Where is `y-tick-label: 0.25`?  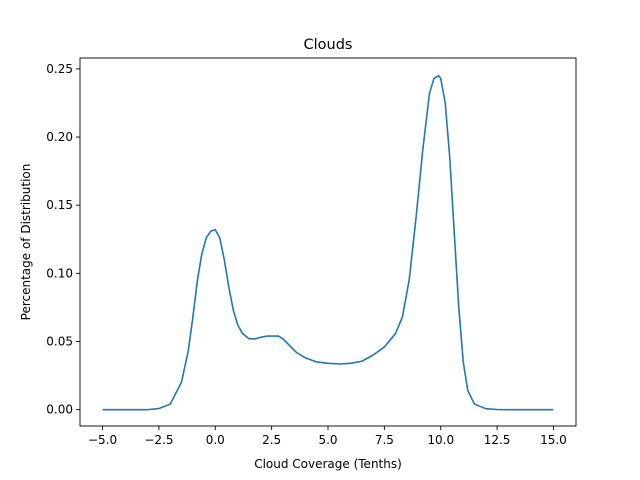 y-tick-label: 0.25 is located at coordinates (59, 69).